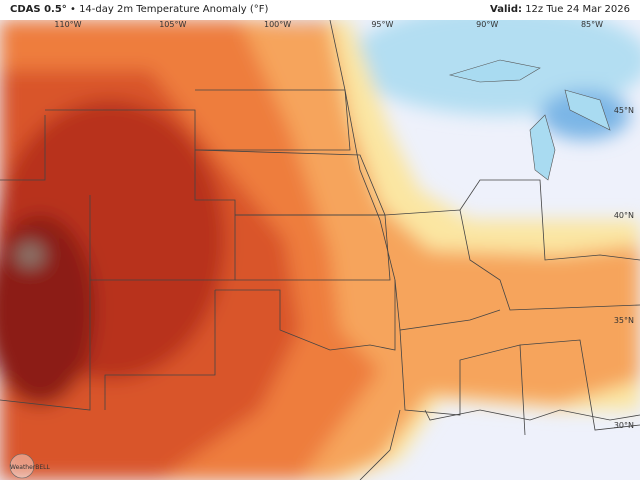 The image size is (640, 480). What do you see at coordinates (174, 9) in the screenshot?
I see `title: 14-day 2m Temperature Anomaly (°F)` at bounding box center [174, 9].